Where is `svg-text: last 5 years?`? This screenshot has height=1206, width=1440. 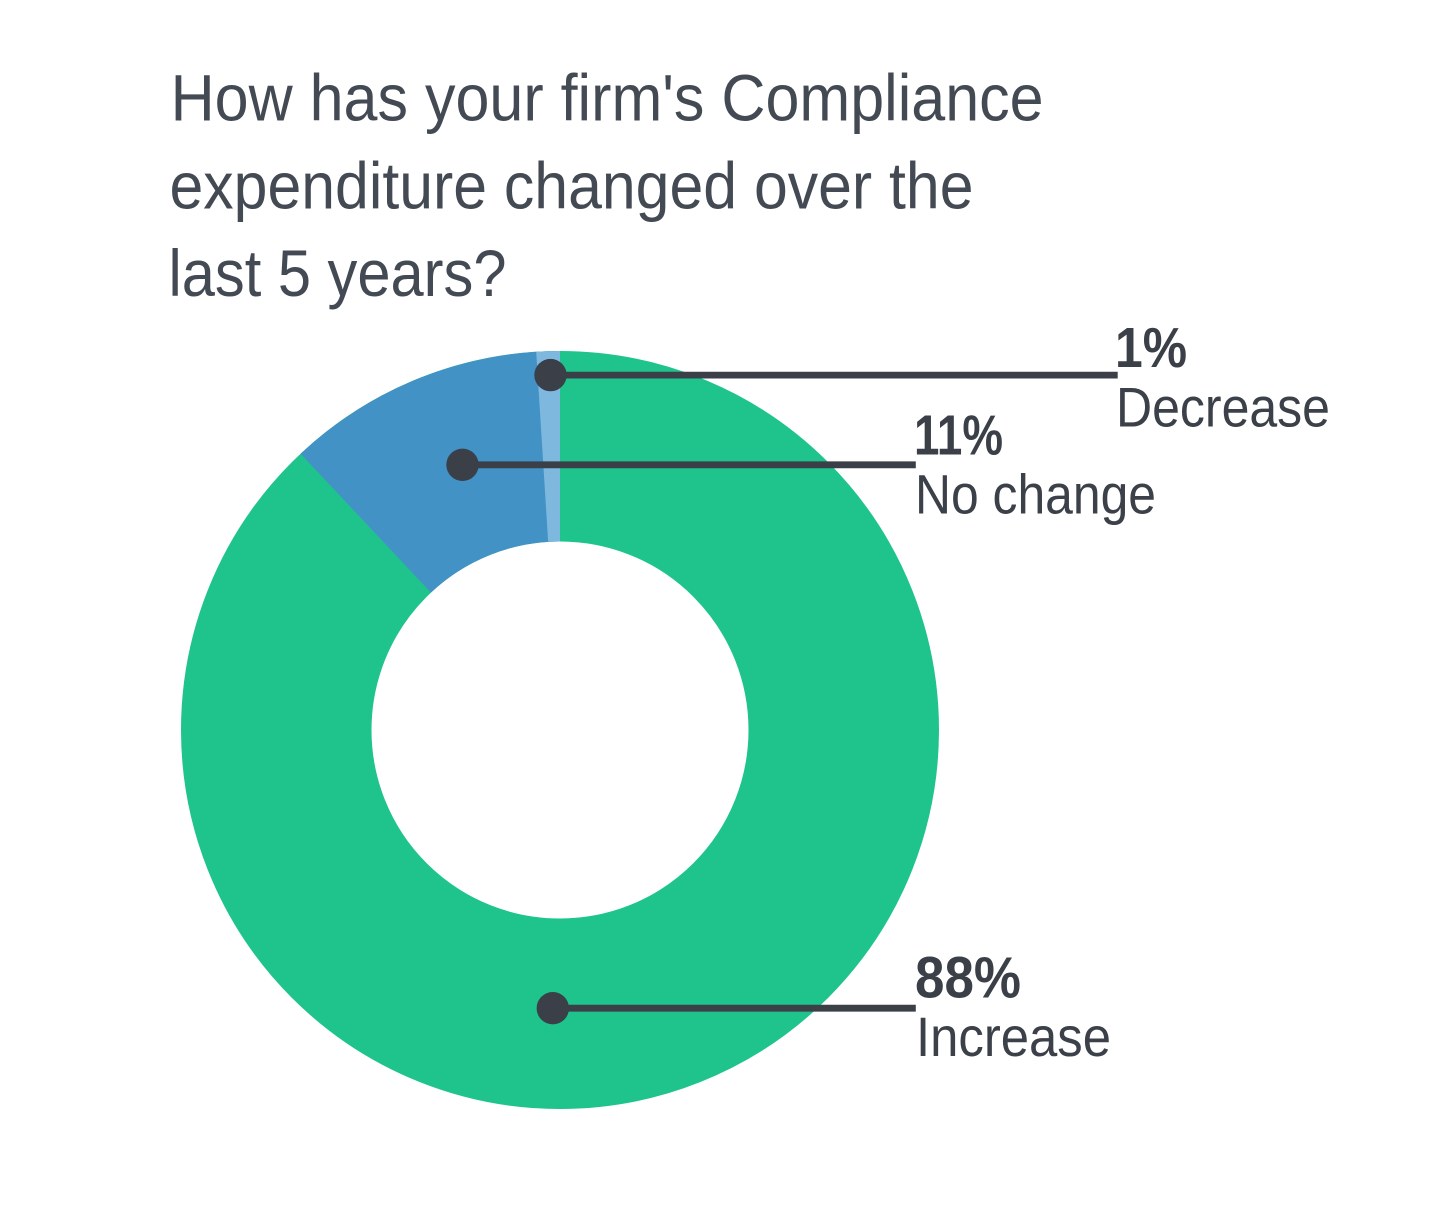 svg-text: last 5 years? is located at coordinates (338, 273).